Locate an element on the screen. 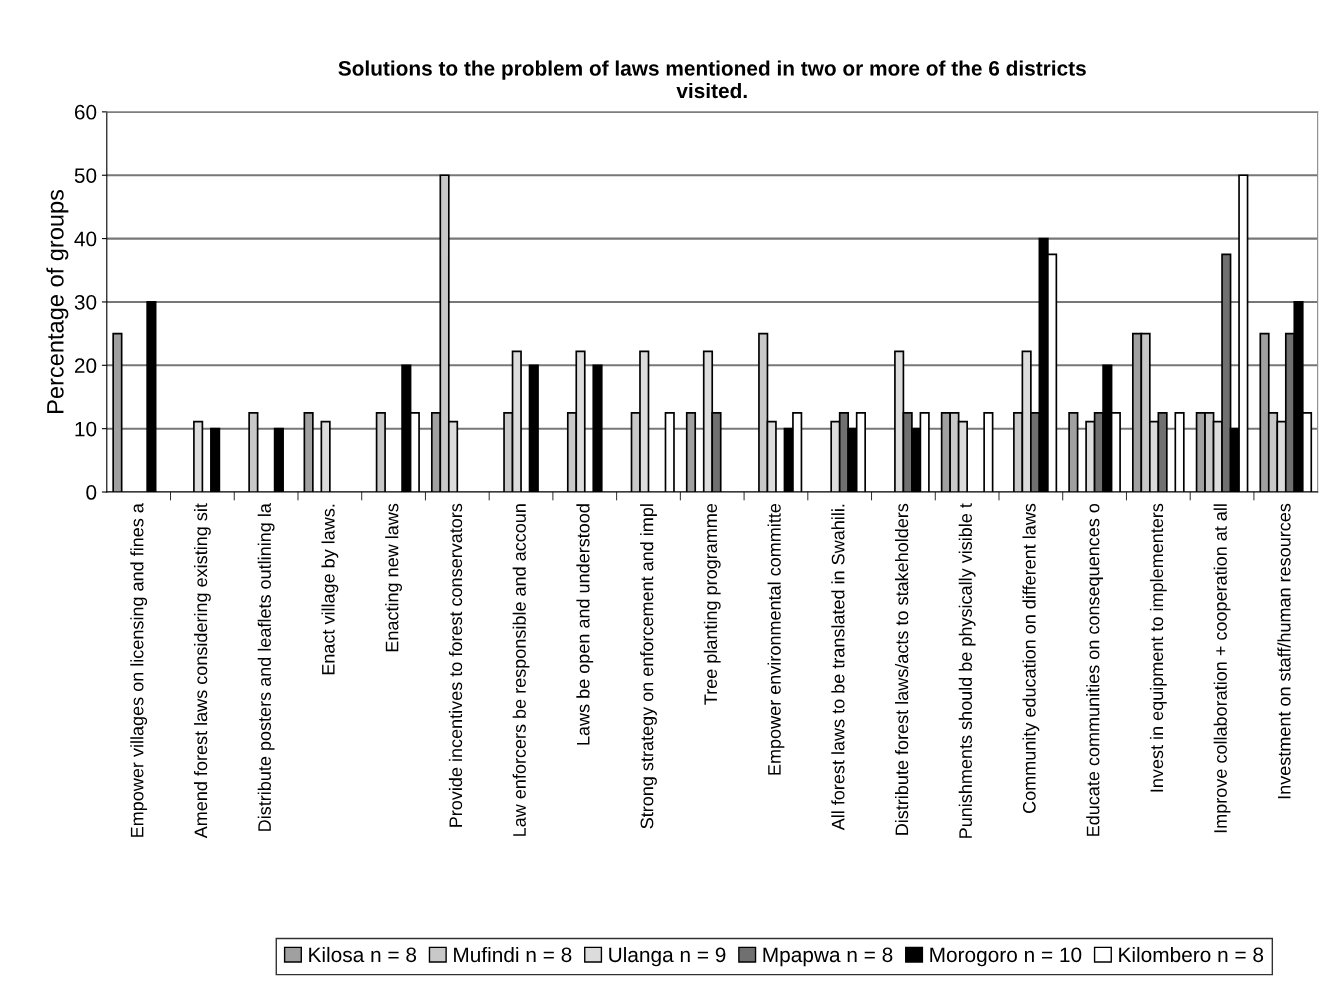 The image size is (1335, 990). y-axis-title: Percentage of groups is located at coordinates (57, 301).